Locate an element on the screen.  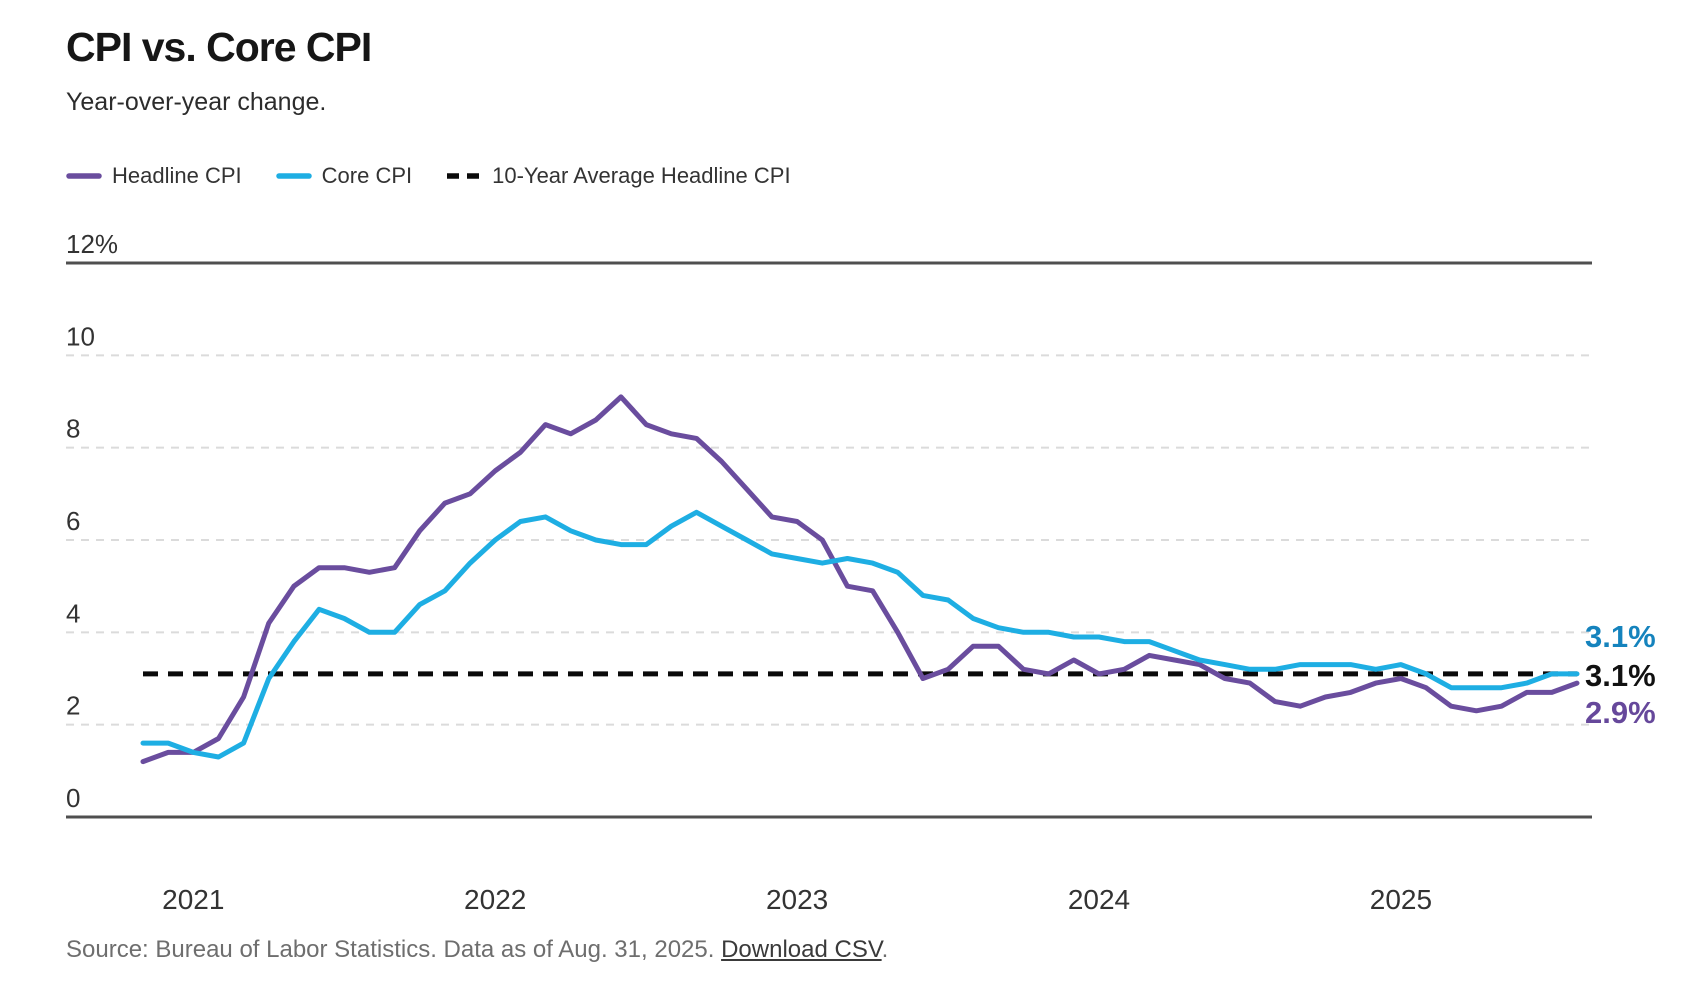
y-axis-label: 2 is located at coordinates (73, 706).